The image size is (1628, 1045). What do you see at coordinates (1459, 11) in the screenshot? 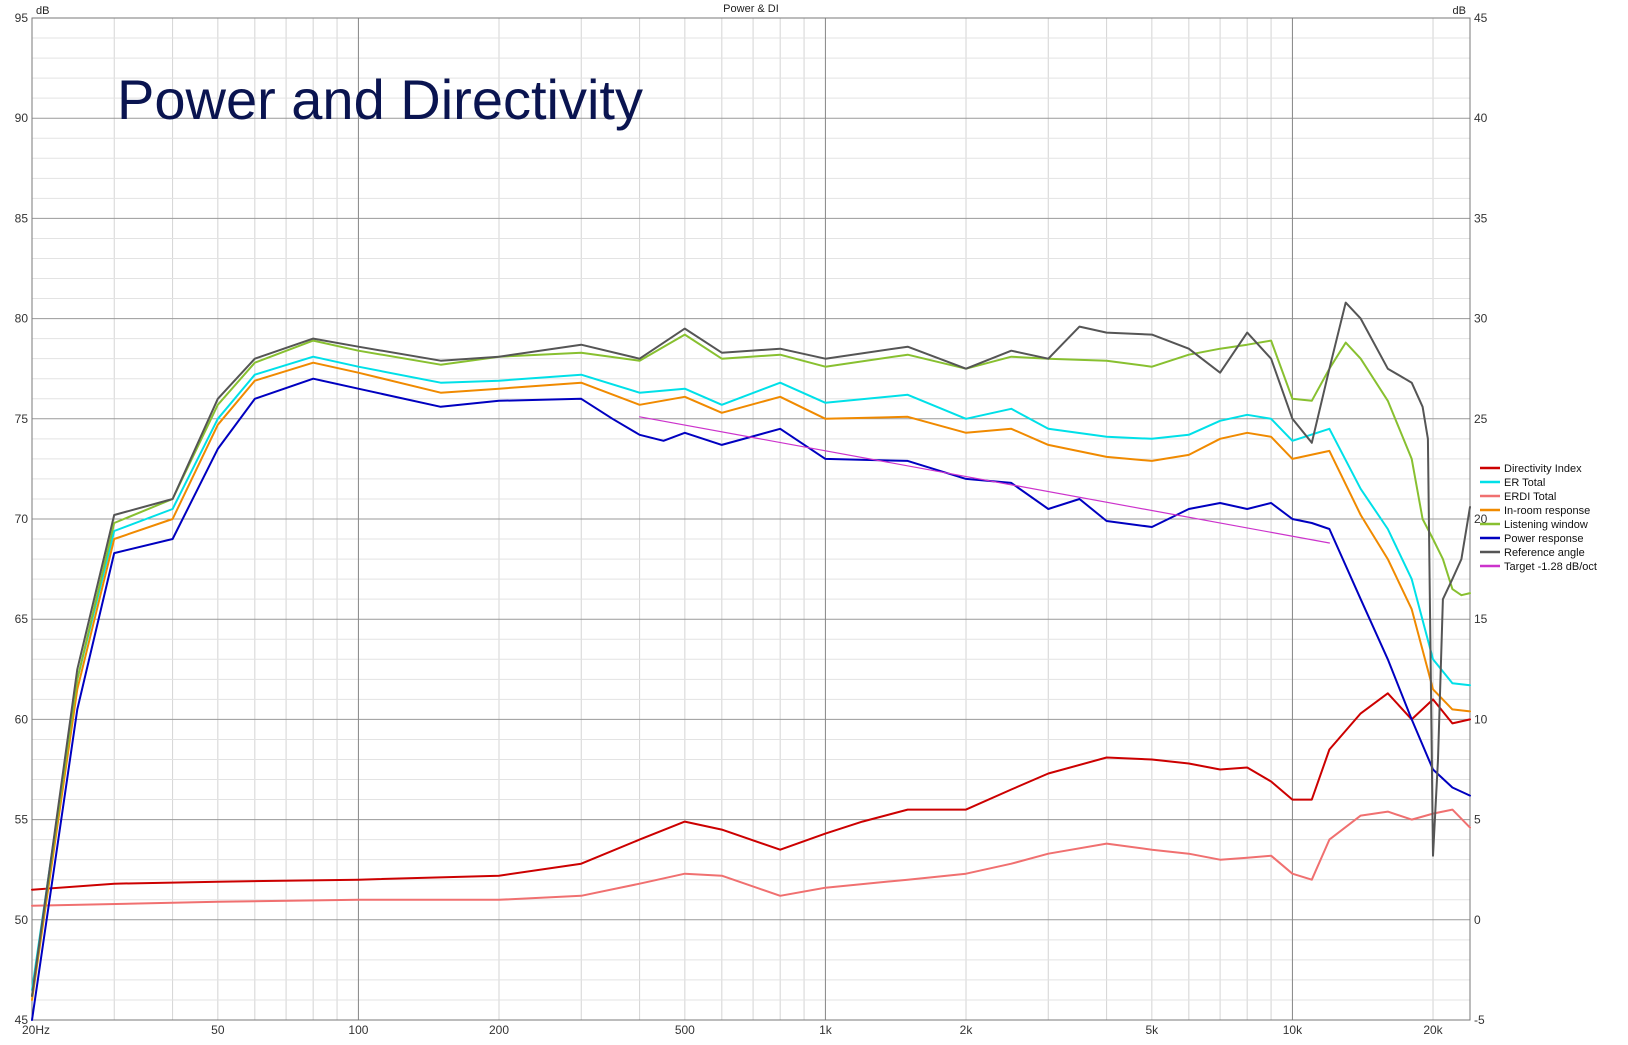
I see `y-right-unit: dB` at bounding box center [1459, 11].